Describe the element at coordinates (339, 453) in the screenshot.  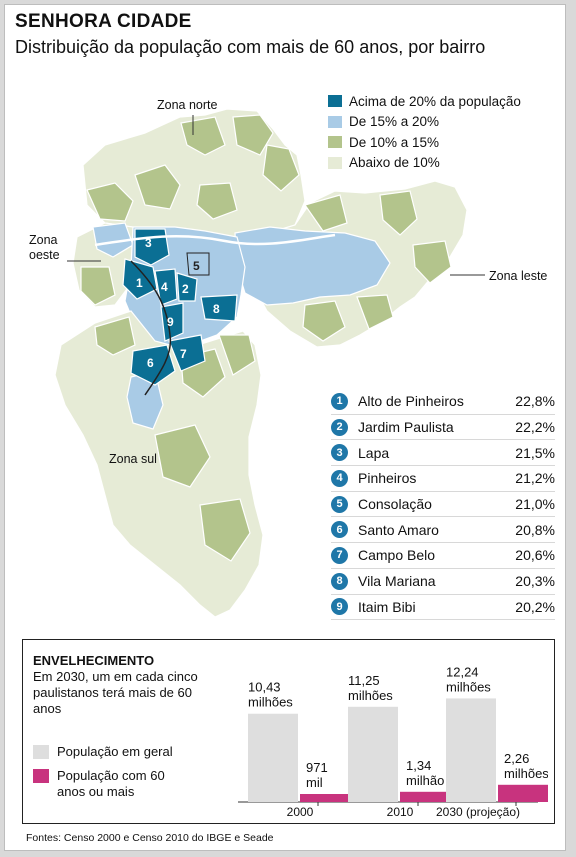
I see `rank-number-badge: 3` at that location.